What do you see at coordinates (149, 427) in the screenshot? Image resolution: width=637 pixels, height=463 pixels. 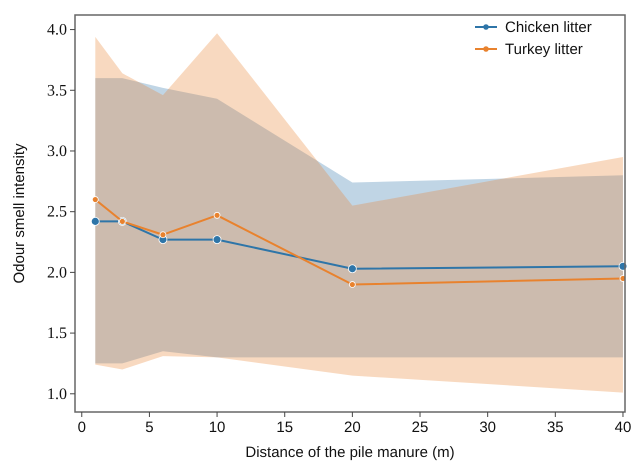 I see `x-tick-label: 5` at bounding box center [149, 427].